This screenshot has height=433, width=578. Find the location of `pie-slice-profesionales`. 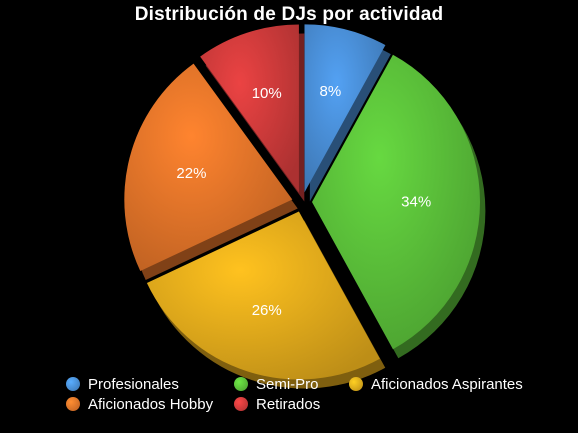

pie-slice-profesionales is located at coordinates (345, 108).